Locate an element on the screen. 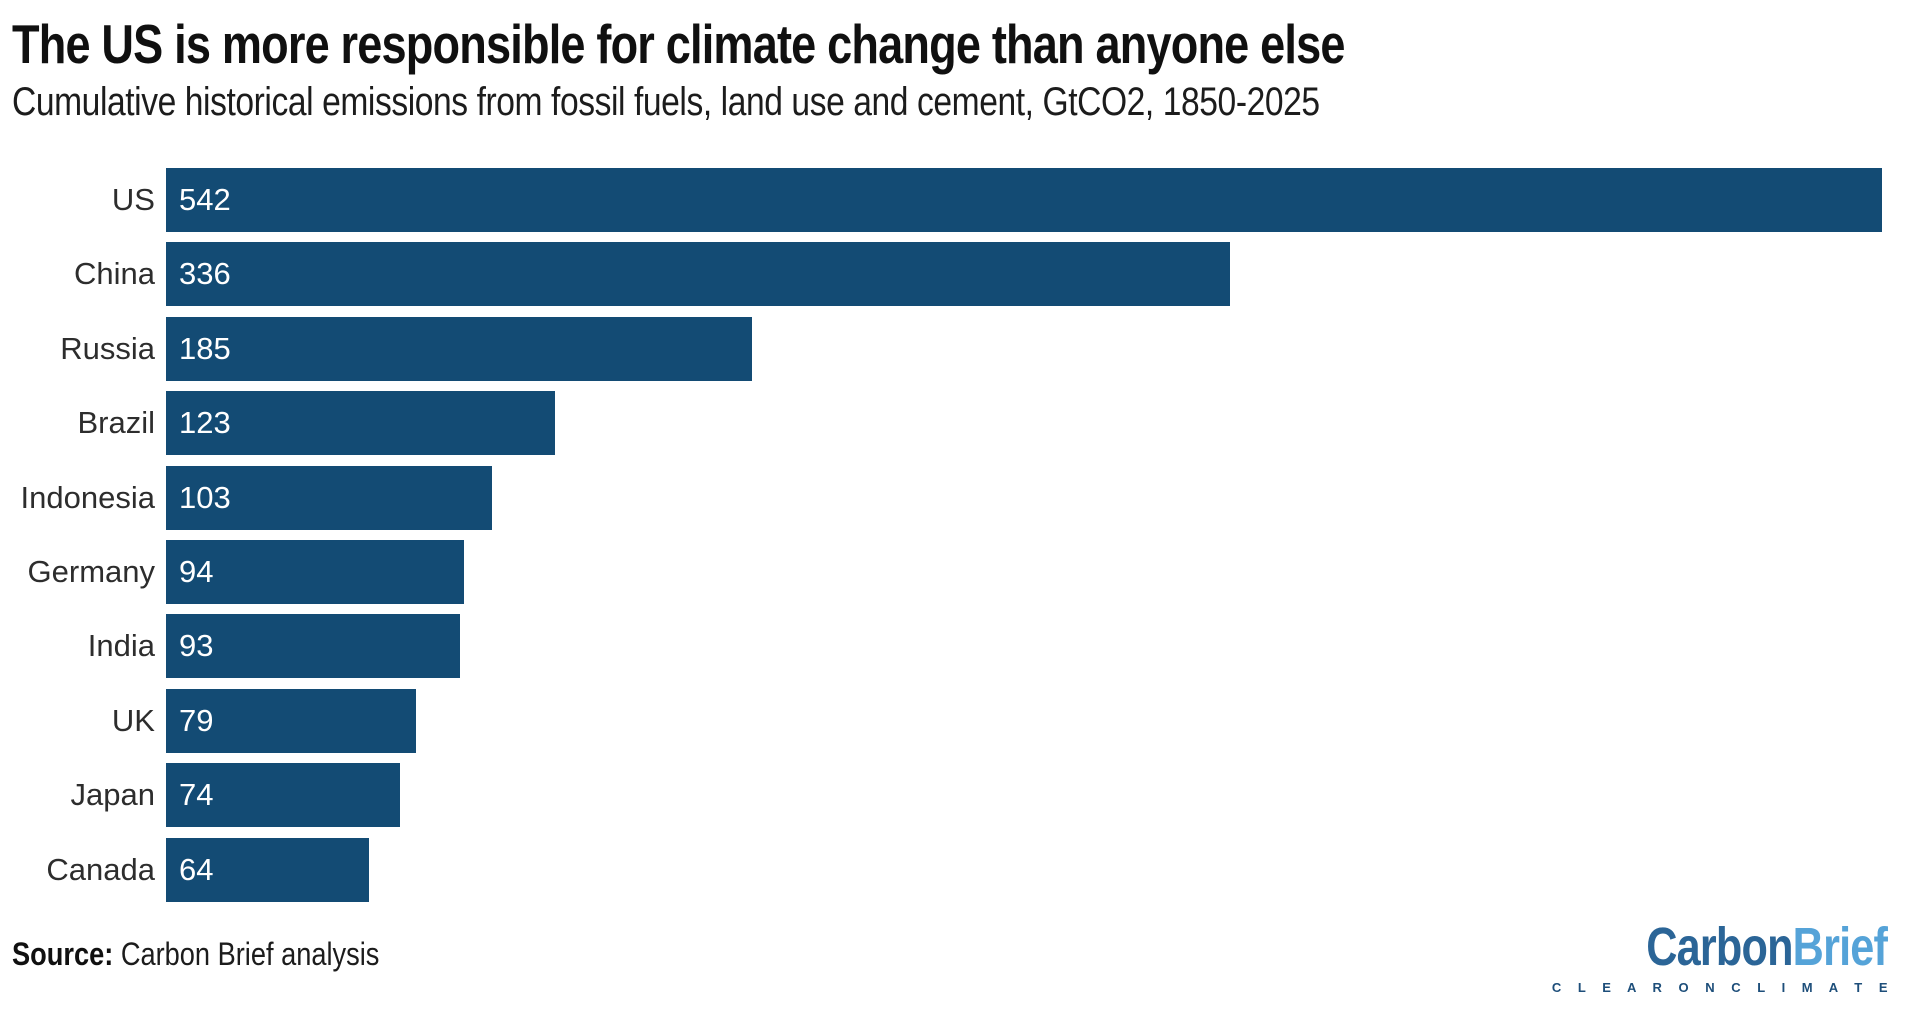 This screenshot has width=1920, height=1019. bar: 74 is located at coordinates (283, 795).